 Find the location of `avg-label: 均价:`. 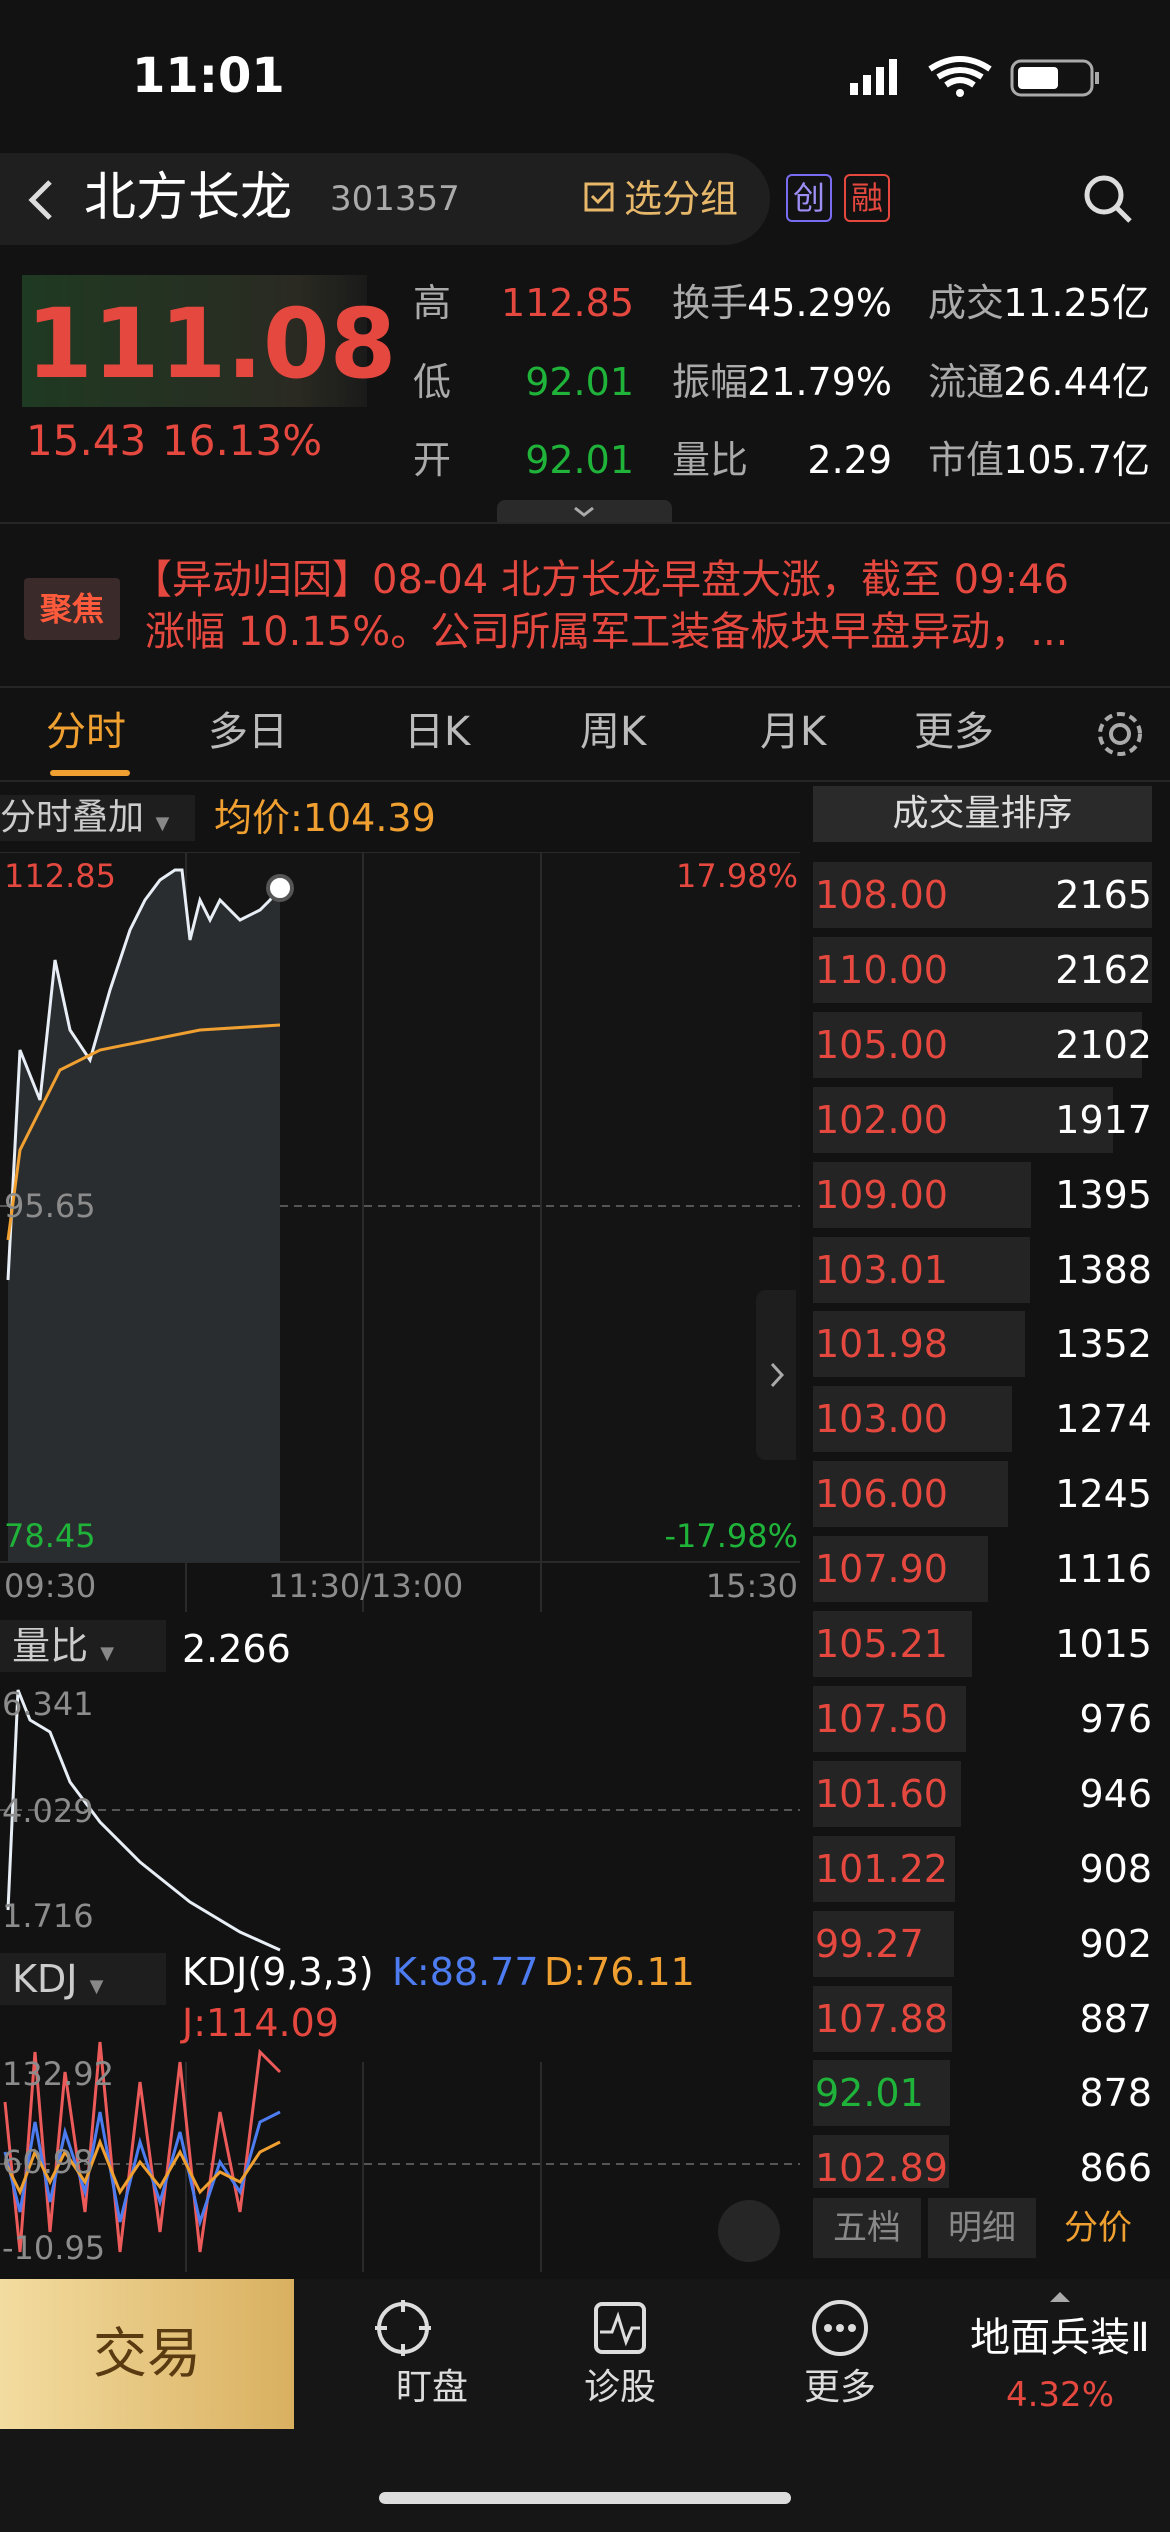

avg-label: 均价: is located at coordinates (258, 818).